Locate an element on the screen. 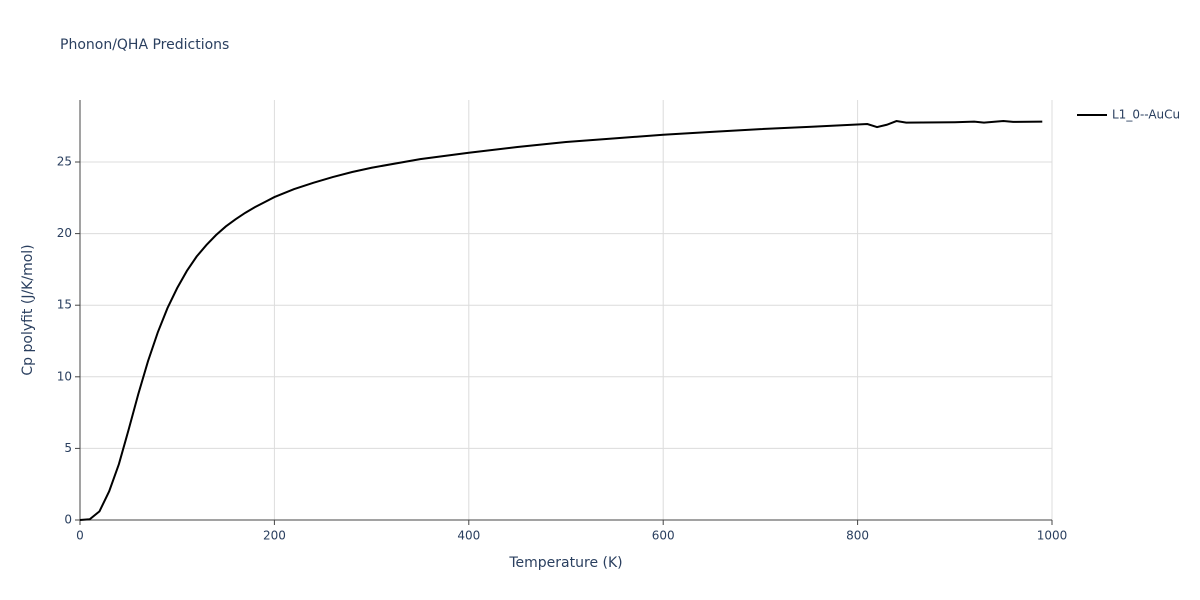 The height and width of the screenshot is (600, 1200). y-tick-label: 15 is located at coordinates (64, 305).